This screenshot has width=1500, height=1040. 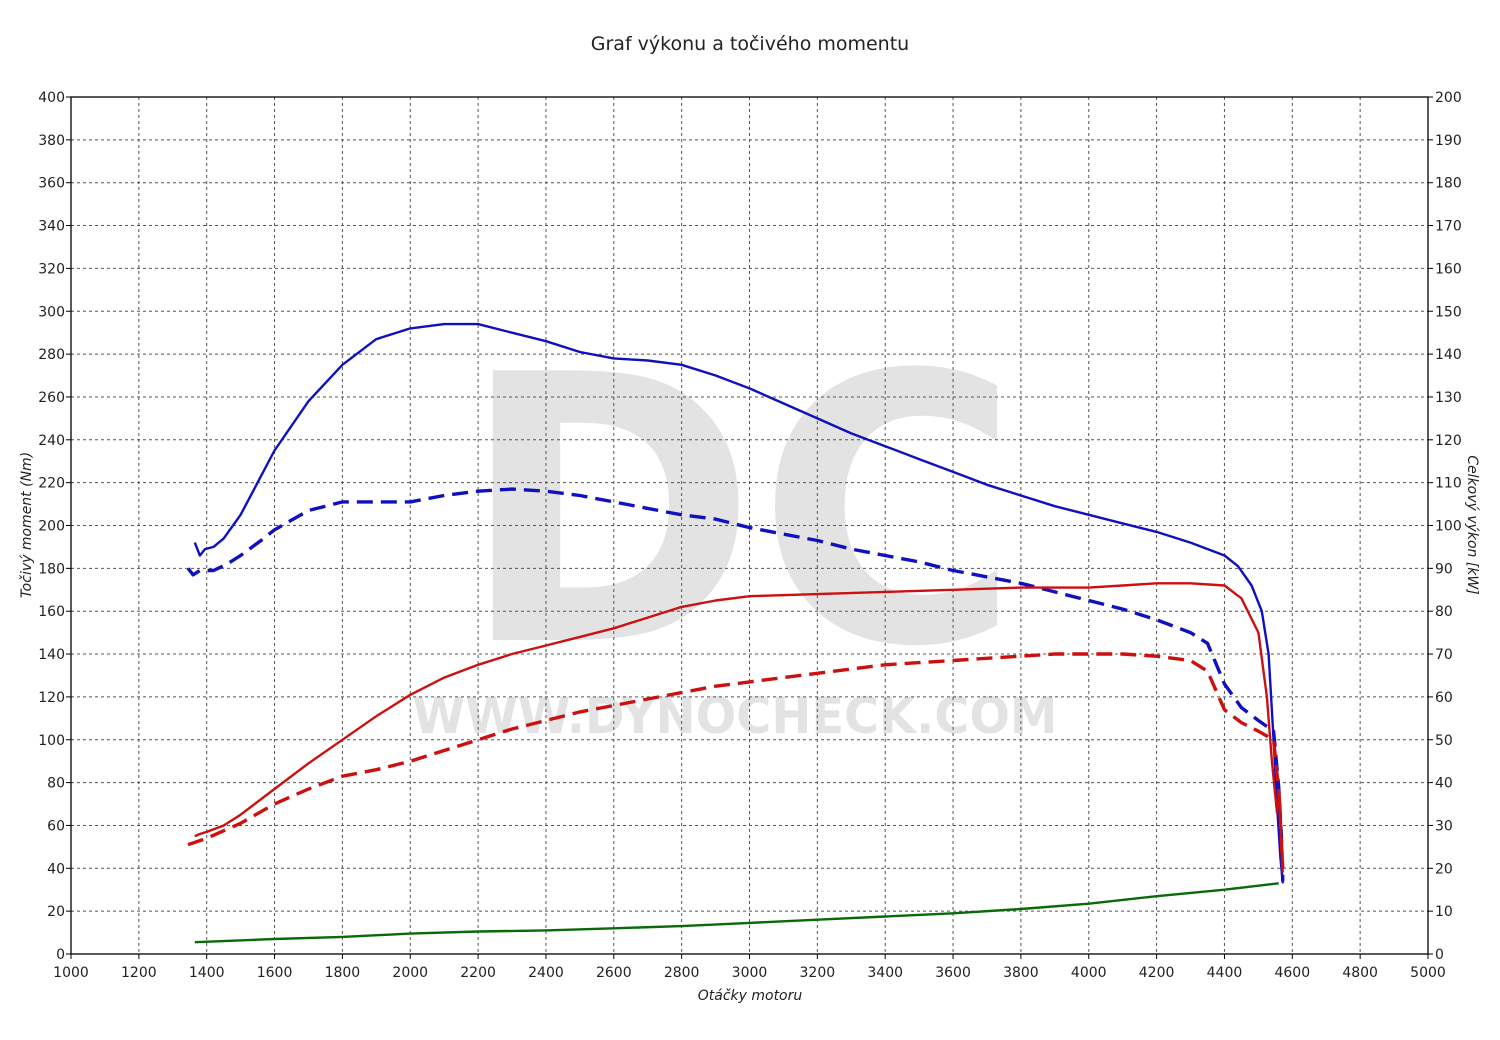 I want to click on x-tick-label: 1400, so click(x=207, y=973).